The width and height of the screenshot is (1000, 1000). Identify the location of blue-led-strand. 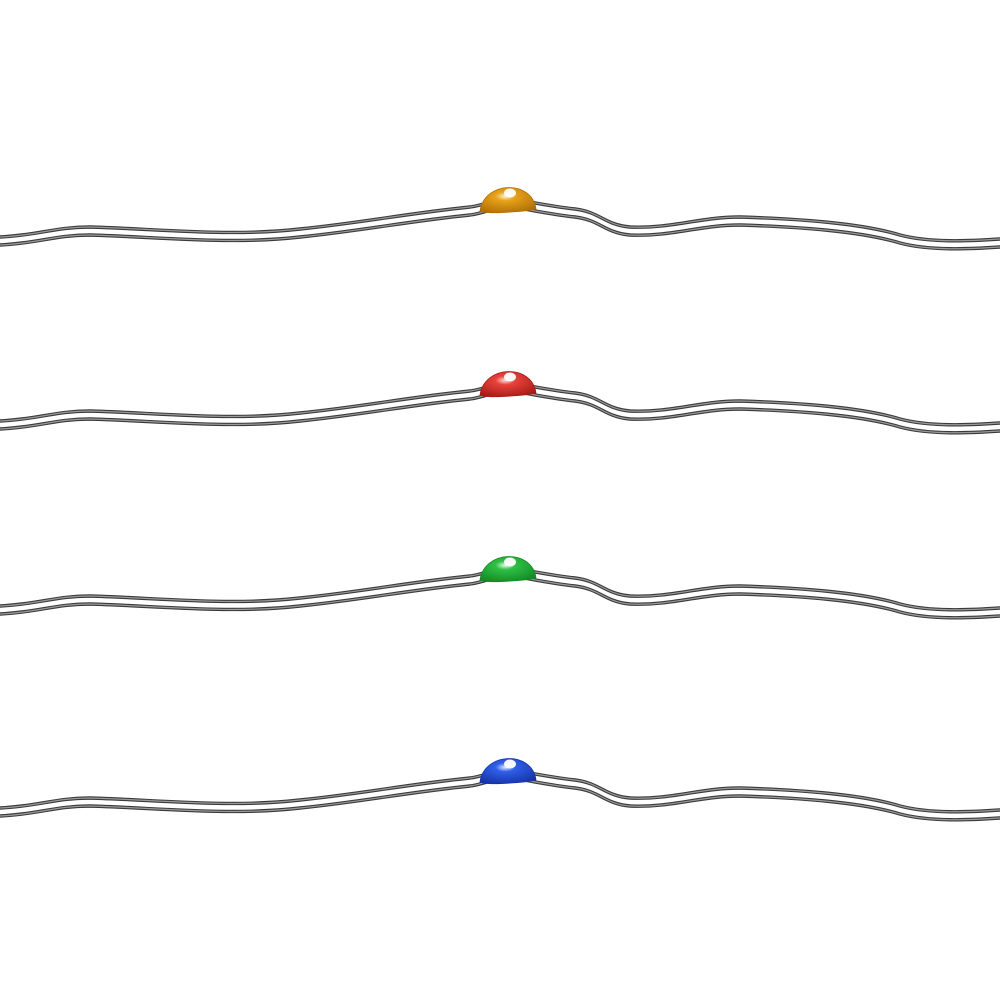
(500, 790).